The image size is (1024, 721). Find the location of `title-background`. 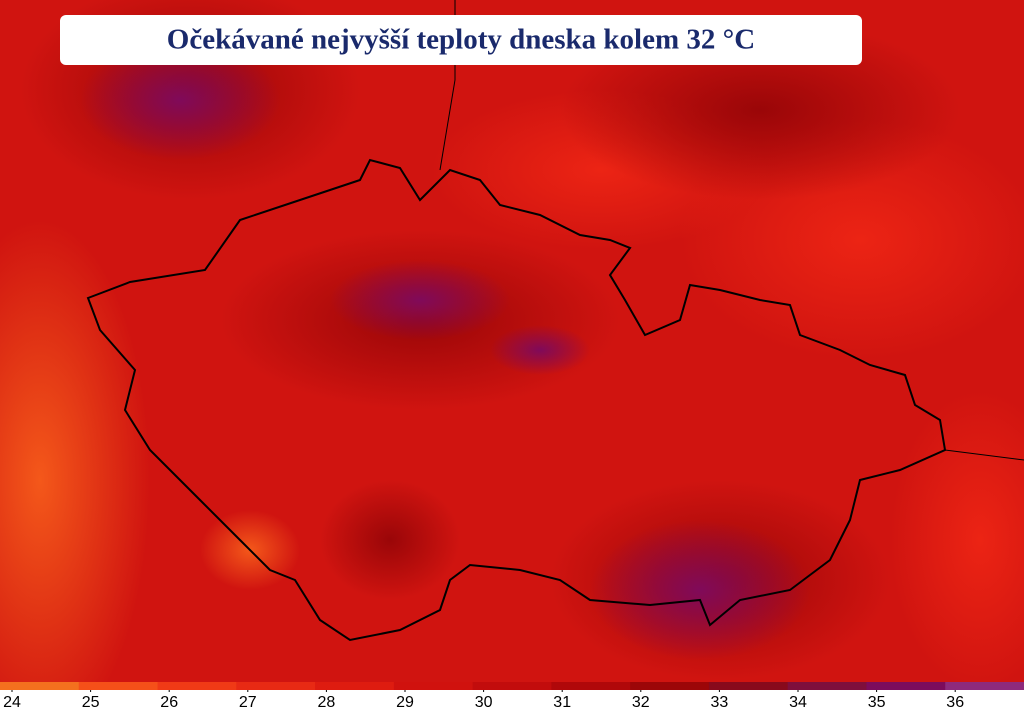

title-background is located at coordinates (461, 40).